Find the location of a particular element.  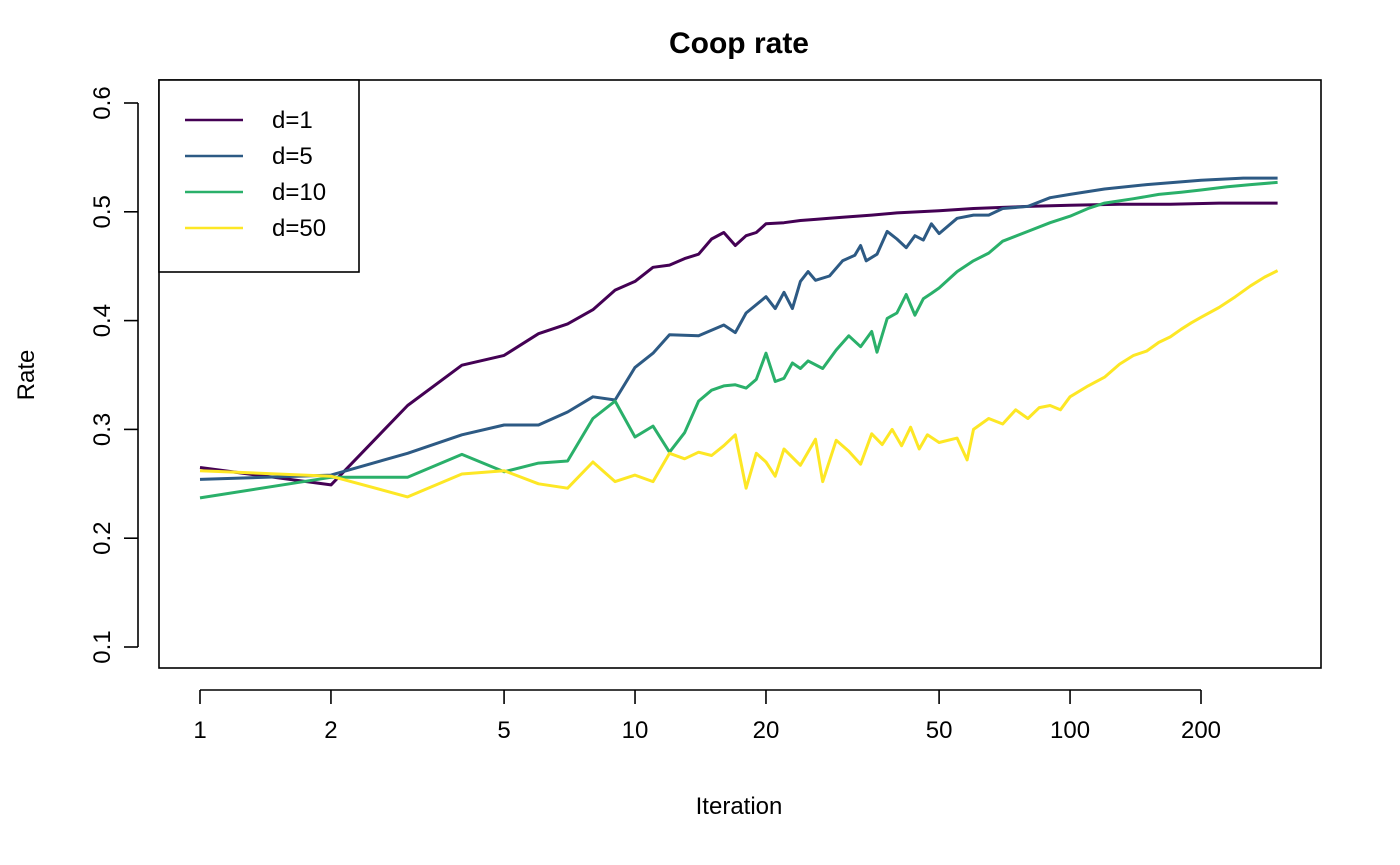

chart-title: Coop rate is located at coordinates (739, 43).